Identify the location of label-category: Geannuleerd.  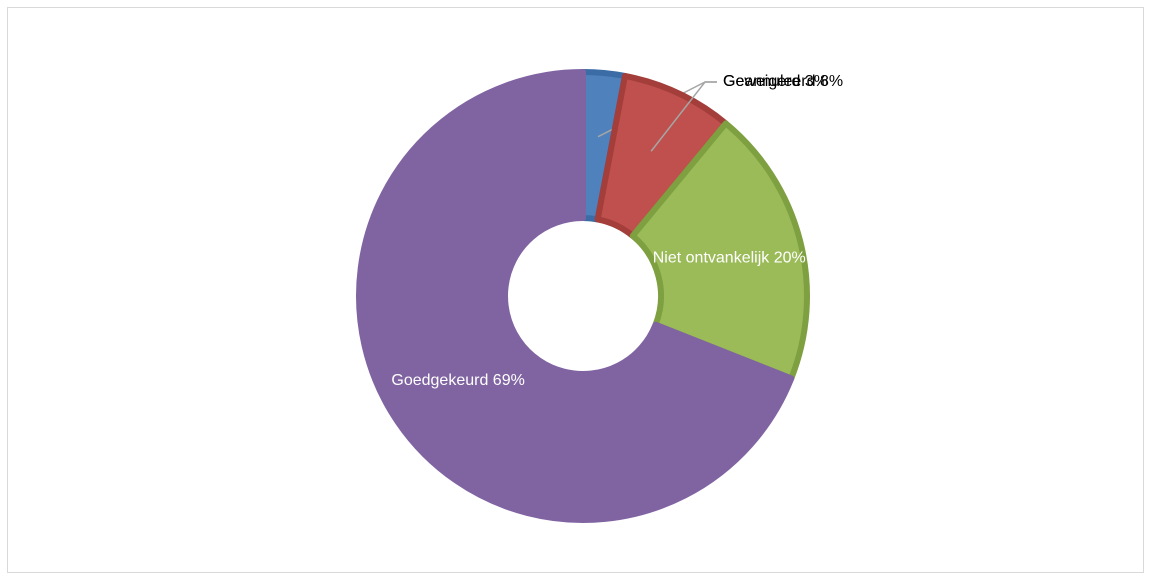
(769, 81).